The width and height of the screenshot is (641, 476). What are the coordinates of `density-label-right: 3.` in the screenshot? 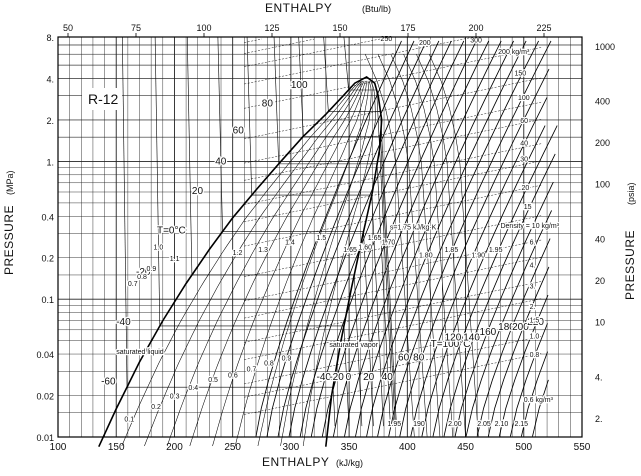 It's located at (533, 286).